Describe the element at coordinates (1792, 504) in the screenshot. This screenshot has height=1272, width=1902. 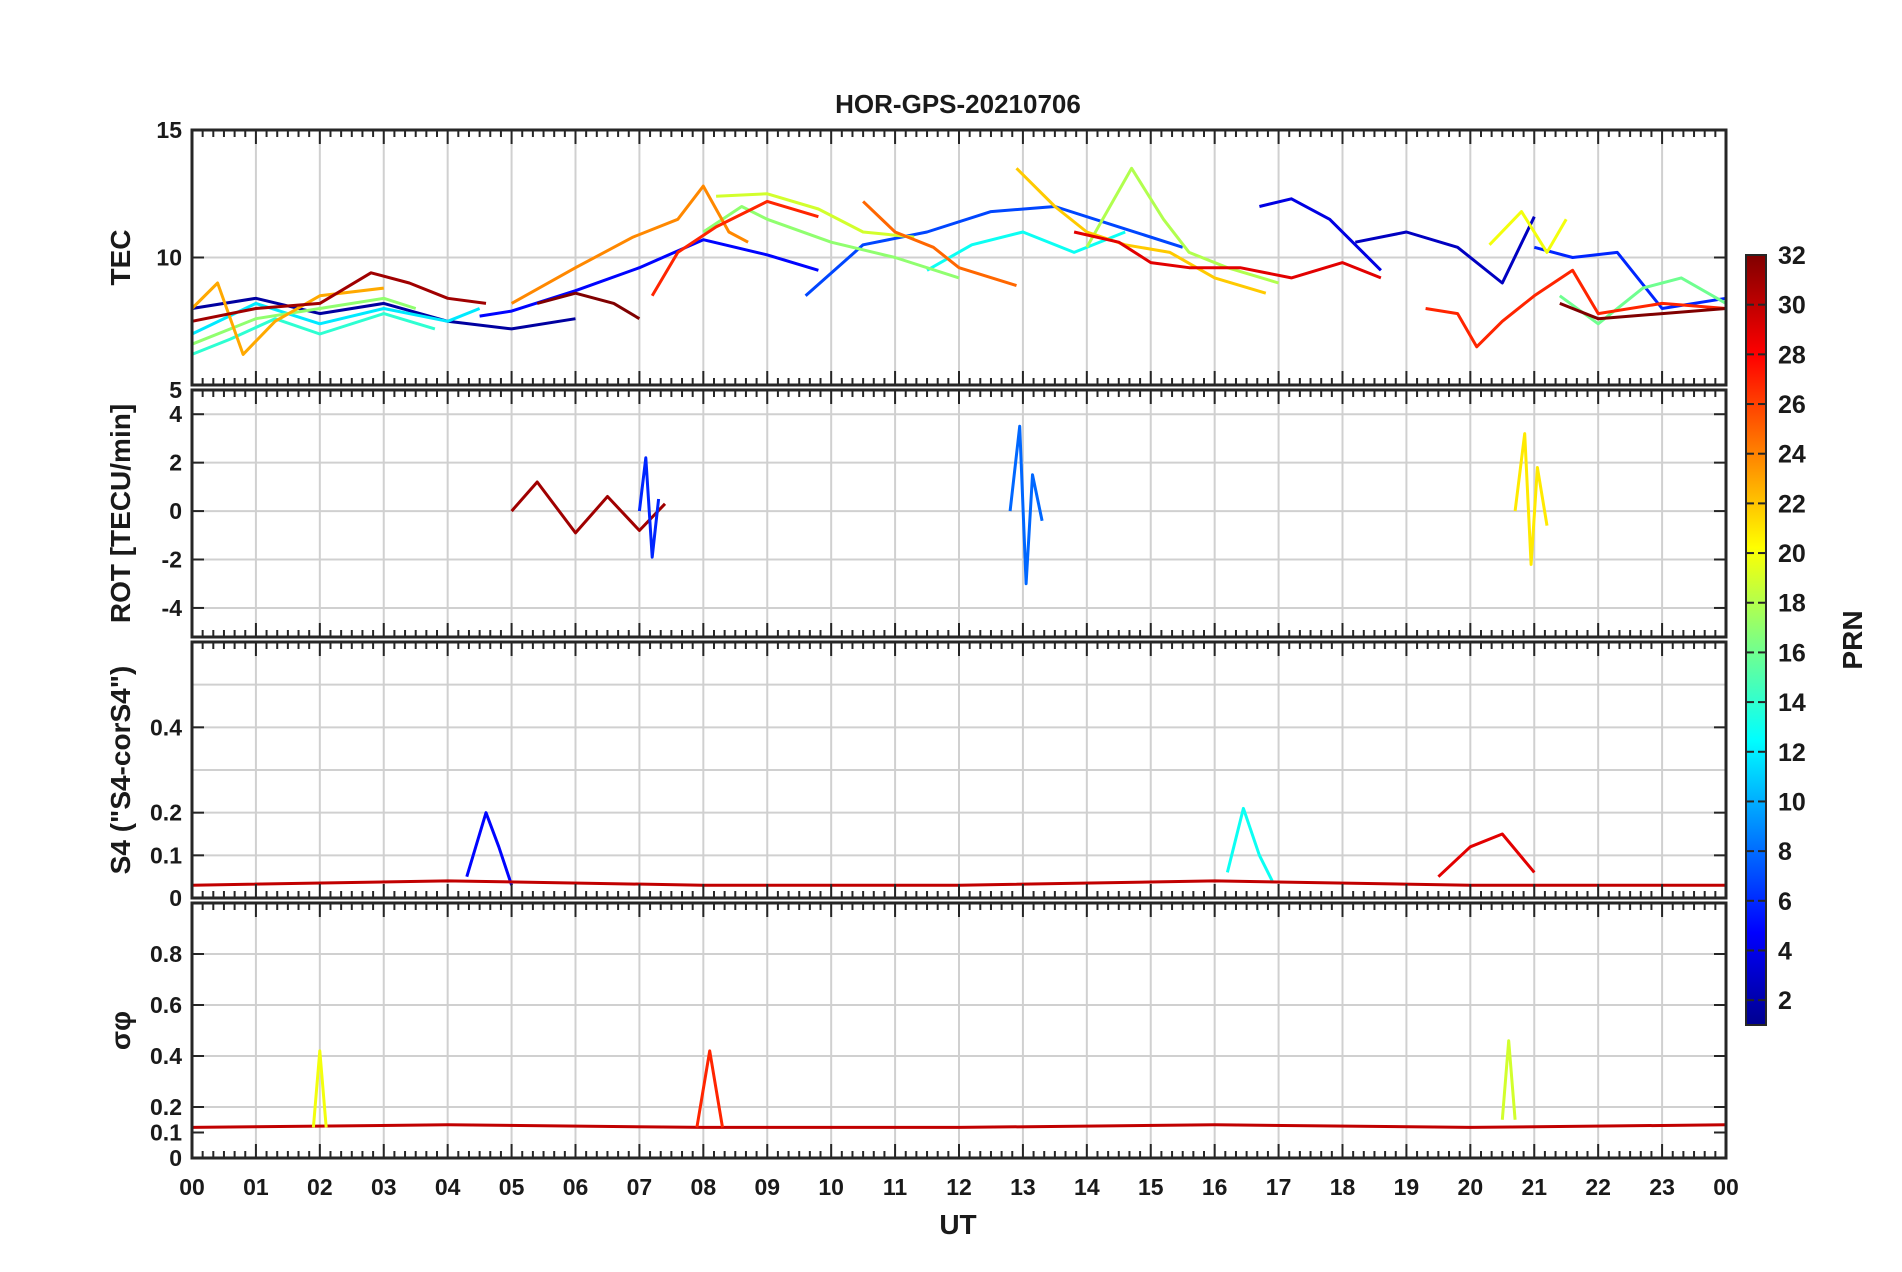
I see `colorbar-tick-label: 22` at that location.